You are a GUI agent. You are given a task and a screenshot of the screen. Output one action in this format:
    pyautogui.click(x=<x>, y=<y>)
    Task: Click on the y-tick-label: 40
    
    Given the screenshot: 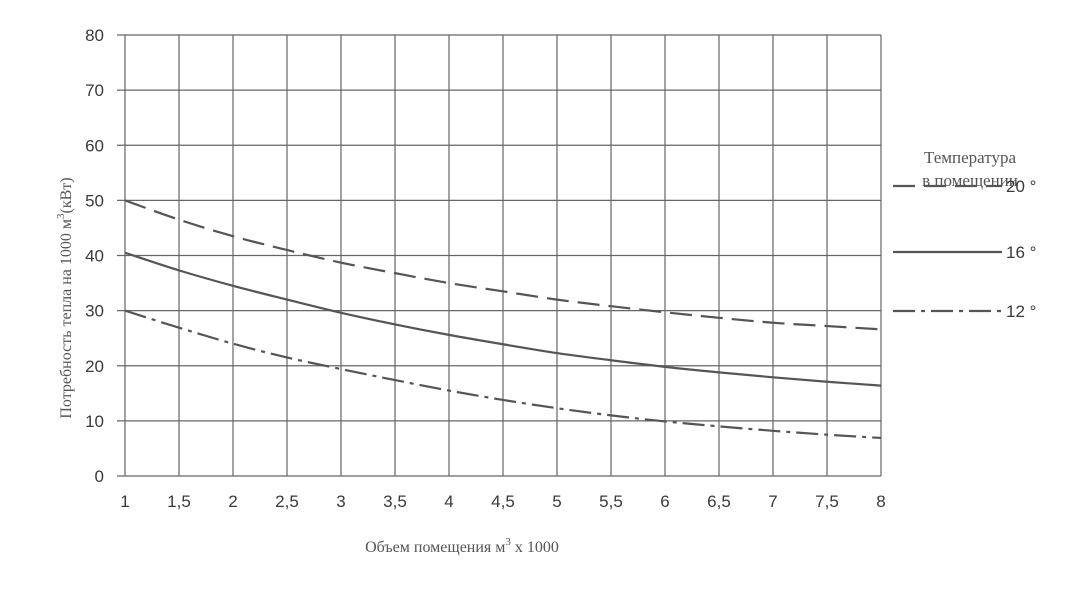 What is the action you would take?
    pyautogui.click(x=94, y=256)
    